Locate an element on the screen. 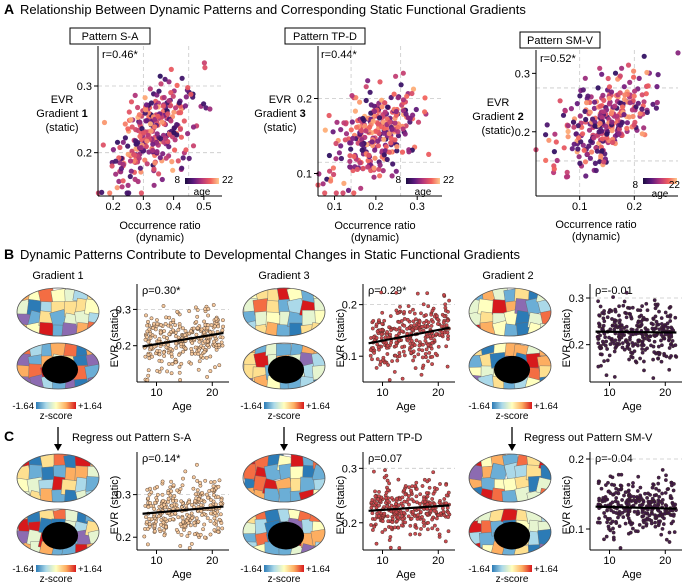 The width and height of the screenshot is (685, 583). c3-xlabel: Age is located at coordinates (632, 575).